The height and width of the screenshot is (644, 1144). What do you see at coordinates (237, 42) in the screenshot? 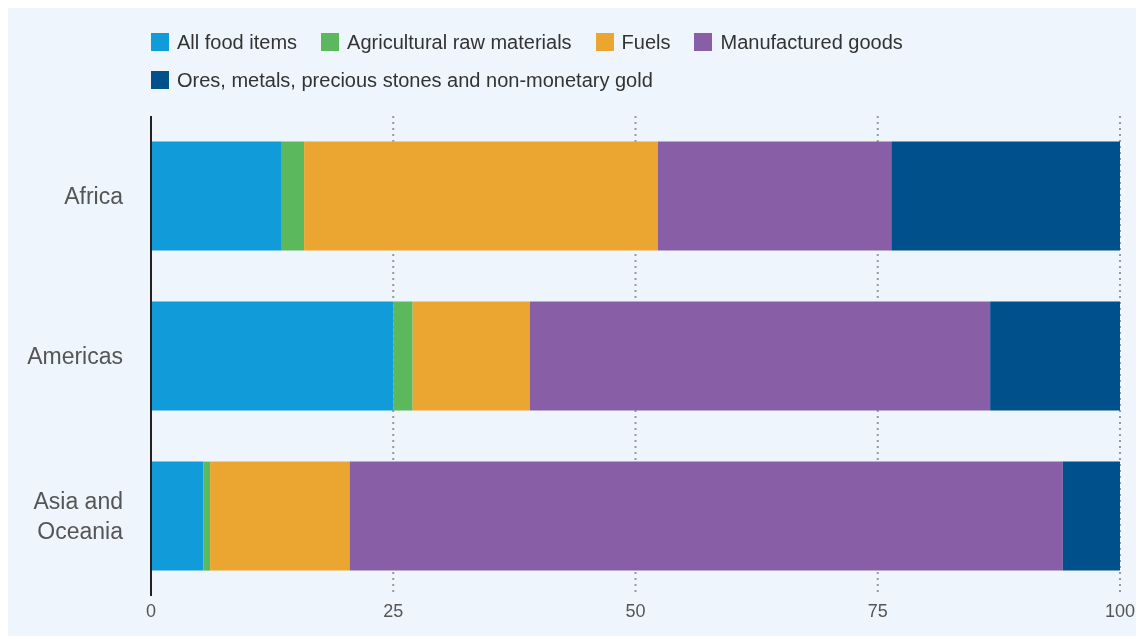
I see `legend-label: All food items` at bounding box center [237, 42].